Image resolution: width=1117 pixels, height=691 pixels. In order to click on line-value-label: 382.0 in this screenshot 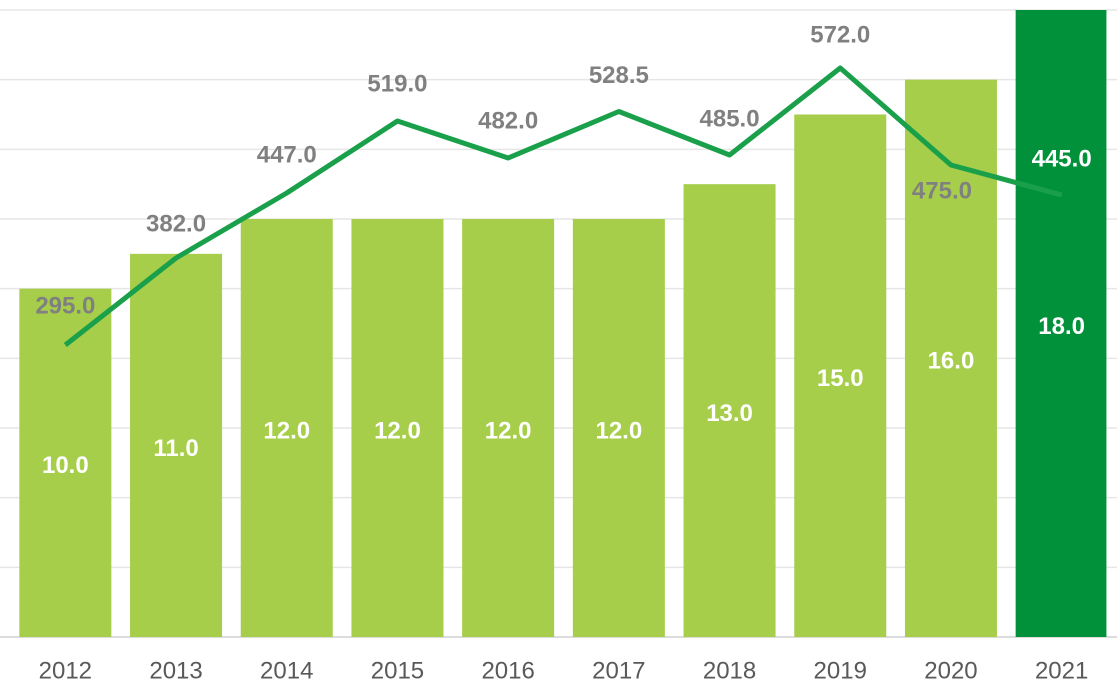, I will do `click(176, 223)`.